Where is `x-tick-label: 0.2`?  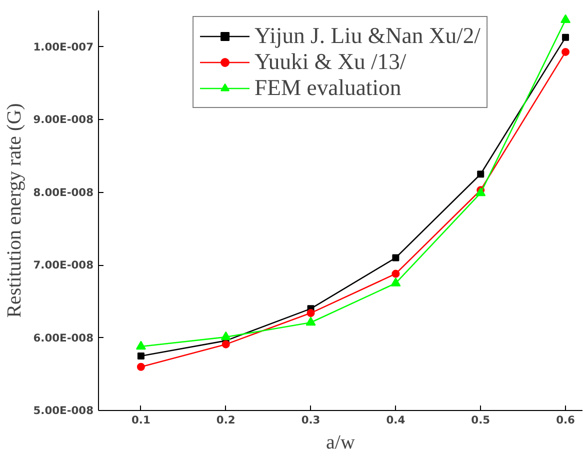
x-tick-label: 0.2 is located at coordinates (226, 420).